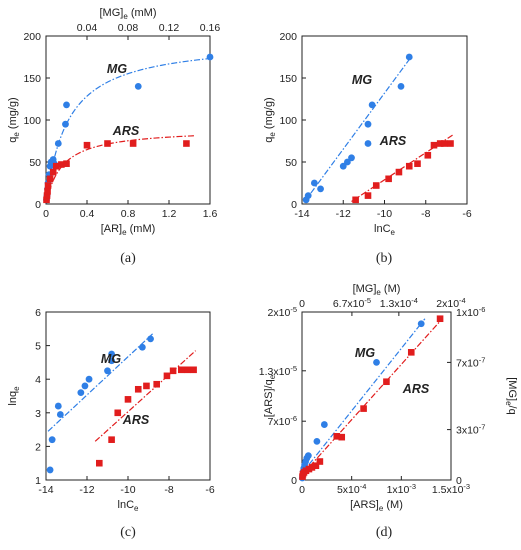 The width and height of the screenshot is (521, 550). What do you see at coordinates (302, 304) in the screenshot?
I see `top-x-tick-label: 0` at bounding box center [302, 304].